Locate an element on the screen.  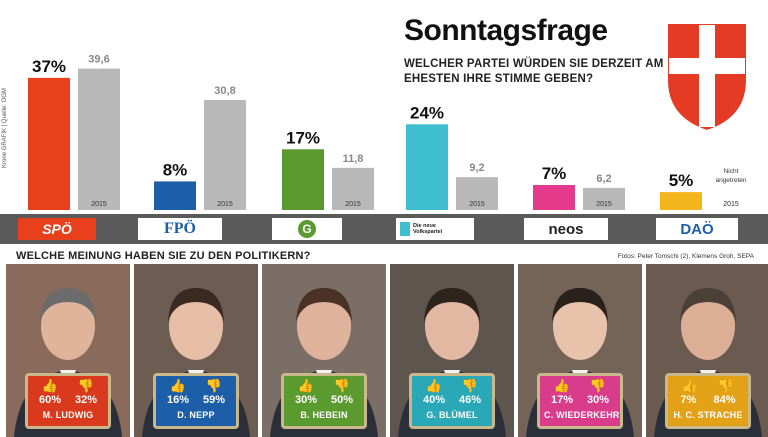
rating-card: 👍 👎 40% 46% G. BLÜMEL is located at coordinates (452, 401).